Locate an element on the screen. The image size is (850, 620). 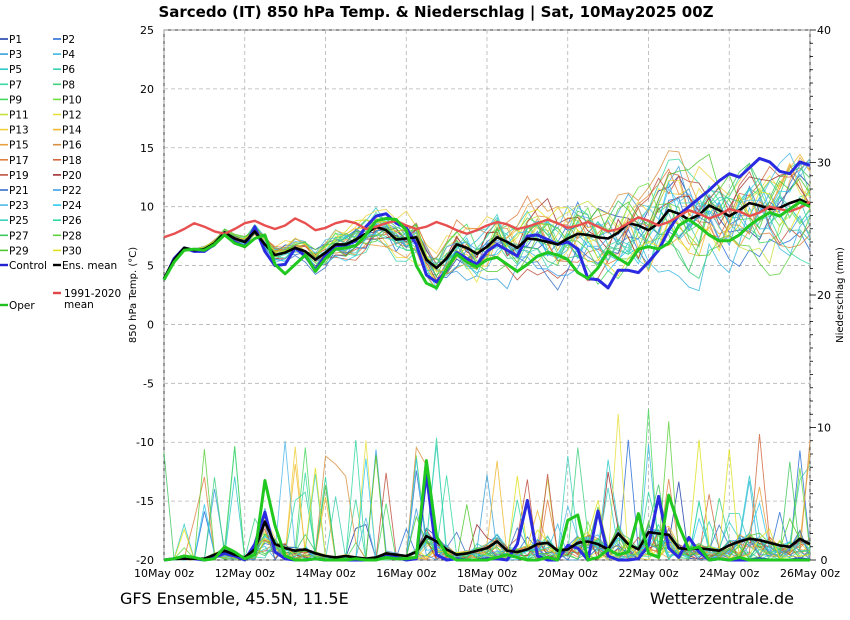
x-tick-label: 16May 00z is located at coordinates (406, 573).